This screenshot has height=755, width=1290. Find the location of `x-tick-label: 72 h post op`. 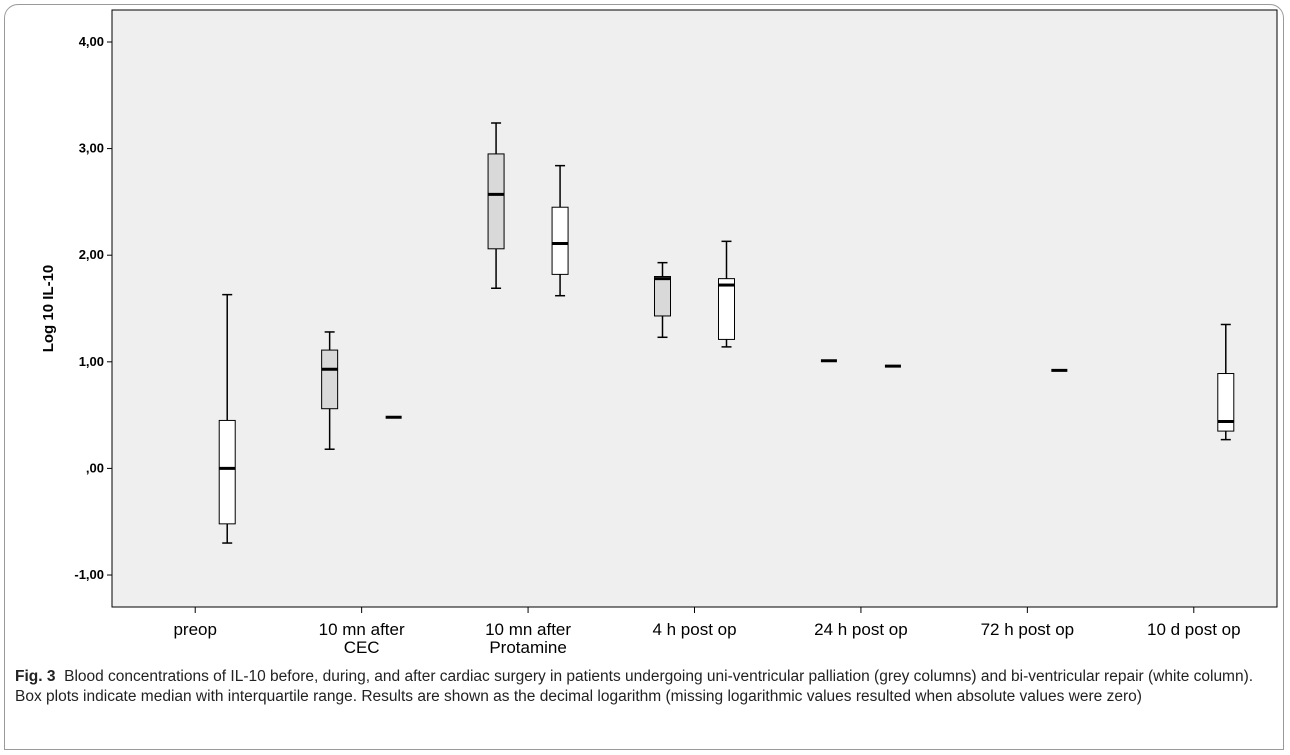

x-tick-label: 72 h post op is located at coordinates (1028, 629).